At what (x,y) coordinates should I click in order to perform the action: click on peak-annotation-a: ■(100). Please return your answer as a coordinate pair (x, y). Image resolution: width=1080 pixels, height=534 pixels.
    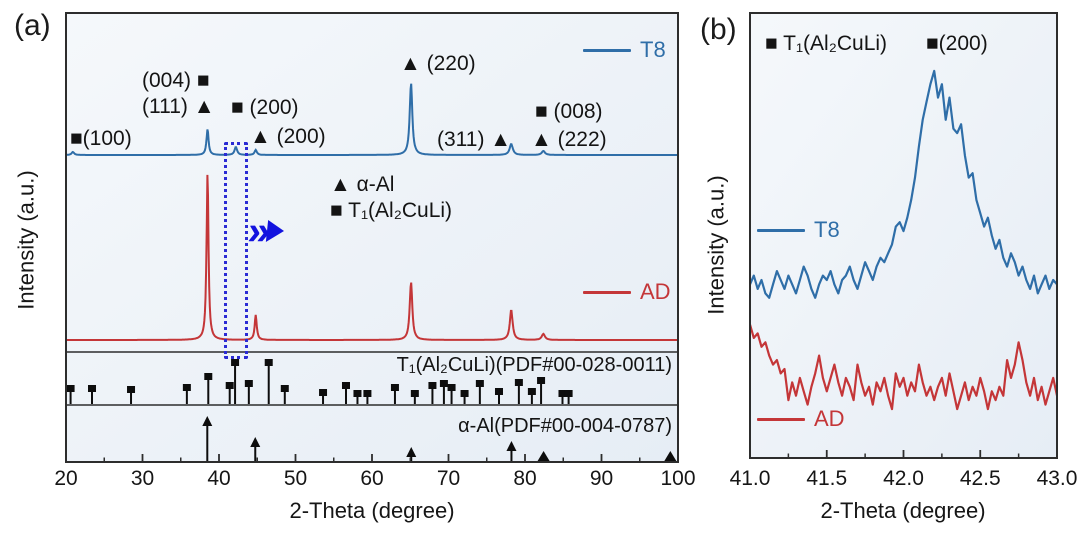
    Looking at the image, I should click on (101, 138).